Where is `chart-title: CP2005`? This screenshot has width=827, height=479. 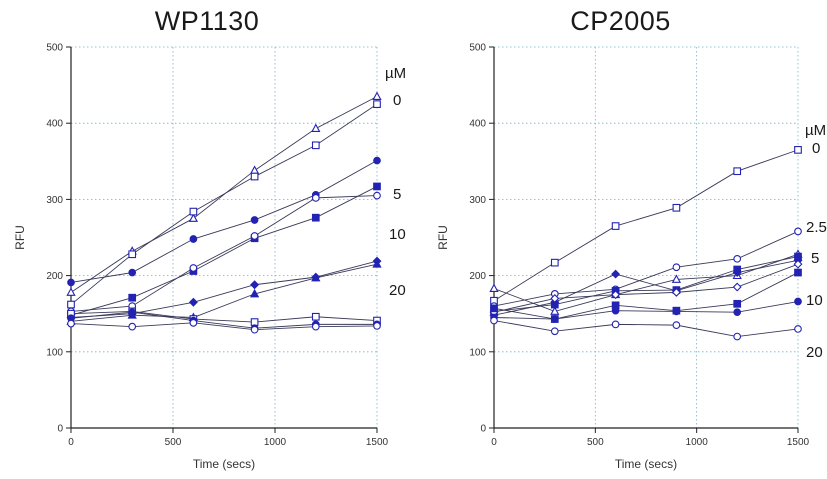
chart-title: CP2005 is located at coordinates (620, 21).